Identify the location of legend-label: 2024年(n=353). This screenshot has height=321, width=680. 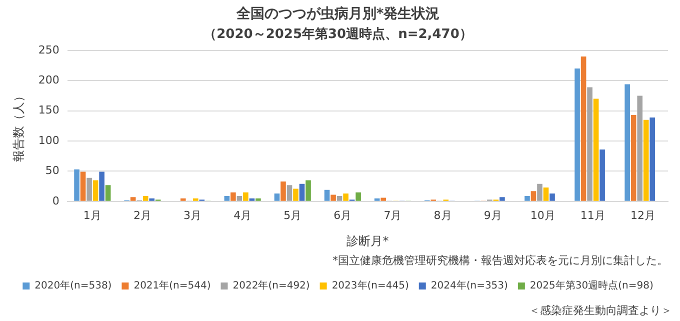
(469, 286).